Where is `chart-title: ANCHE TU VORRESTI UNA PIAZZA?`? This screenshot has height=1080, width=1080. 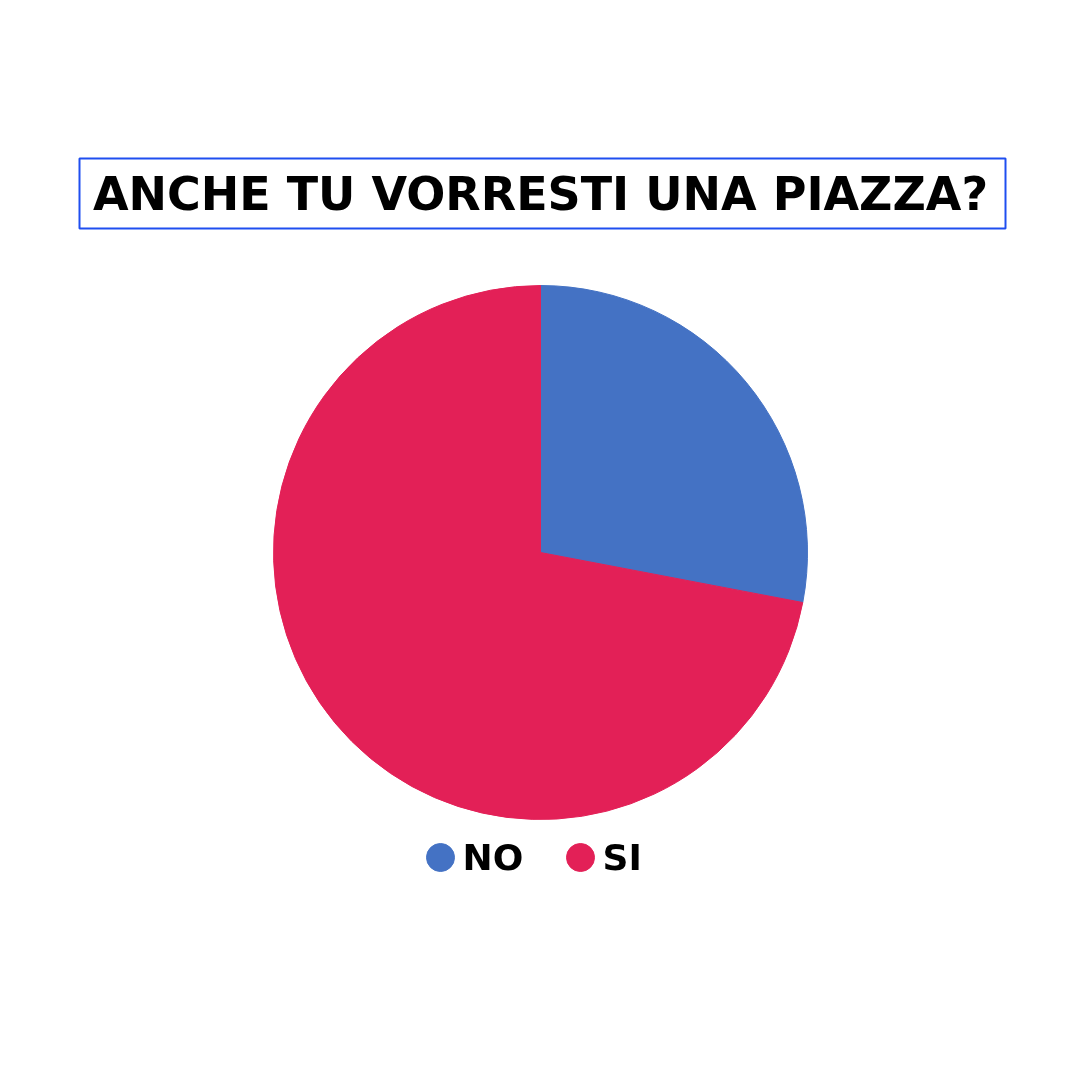 chart-title: ANCHE TU VORRESTI UNA PIAZZA? is located at coordinates (540, 193).